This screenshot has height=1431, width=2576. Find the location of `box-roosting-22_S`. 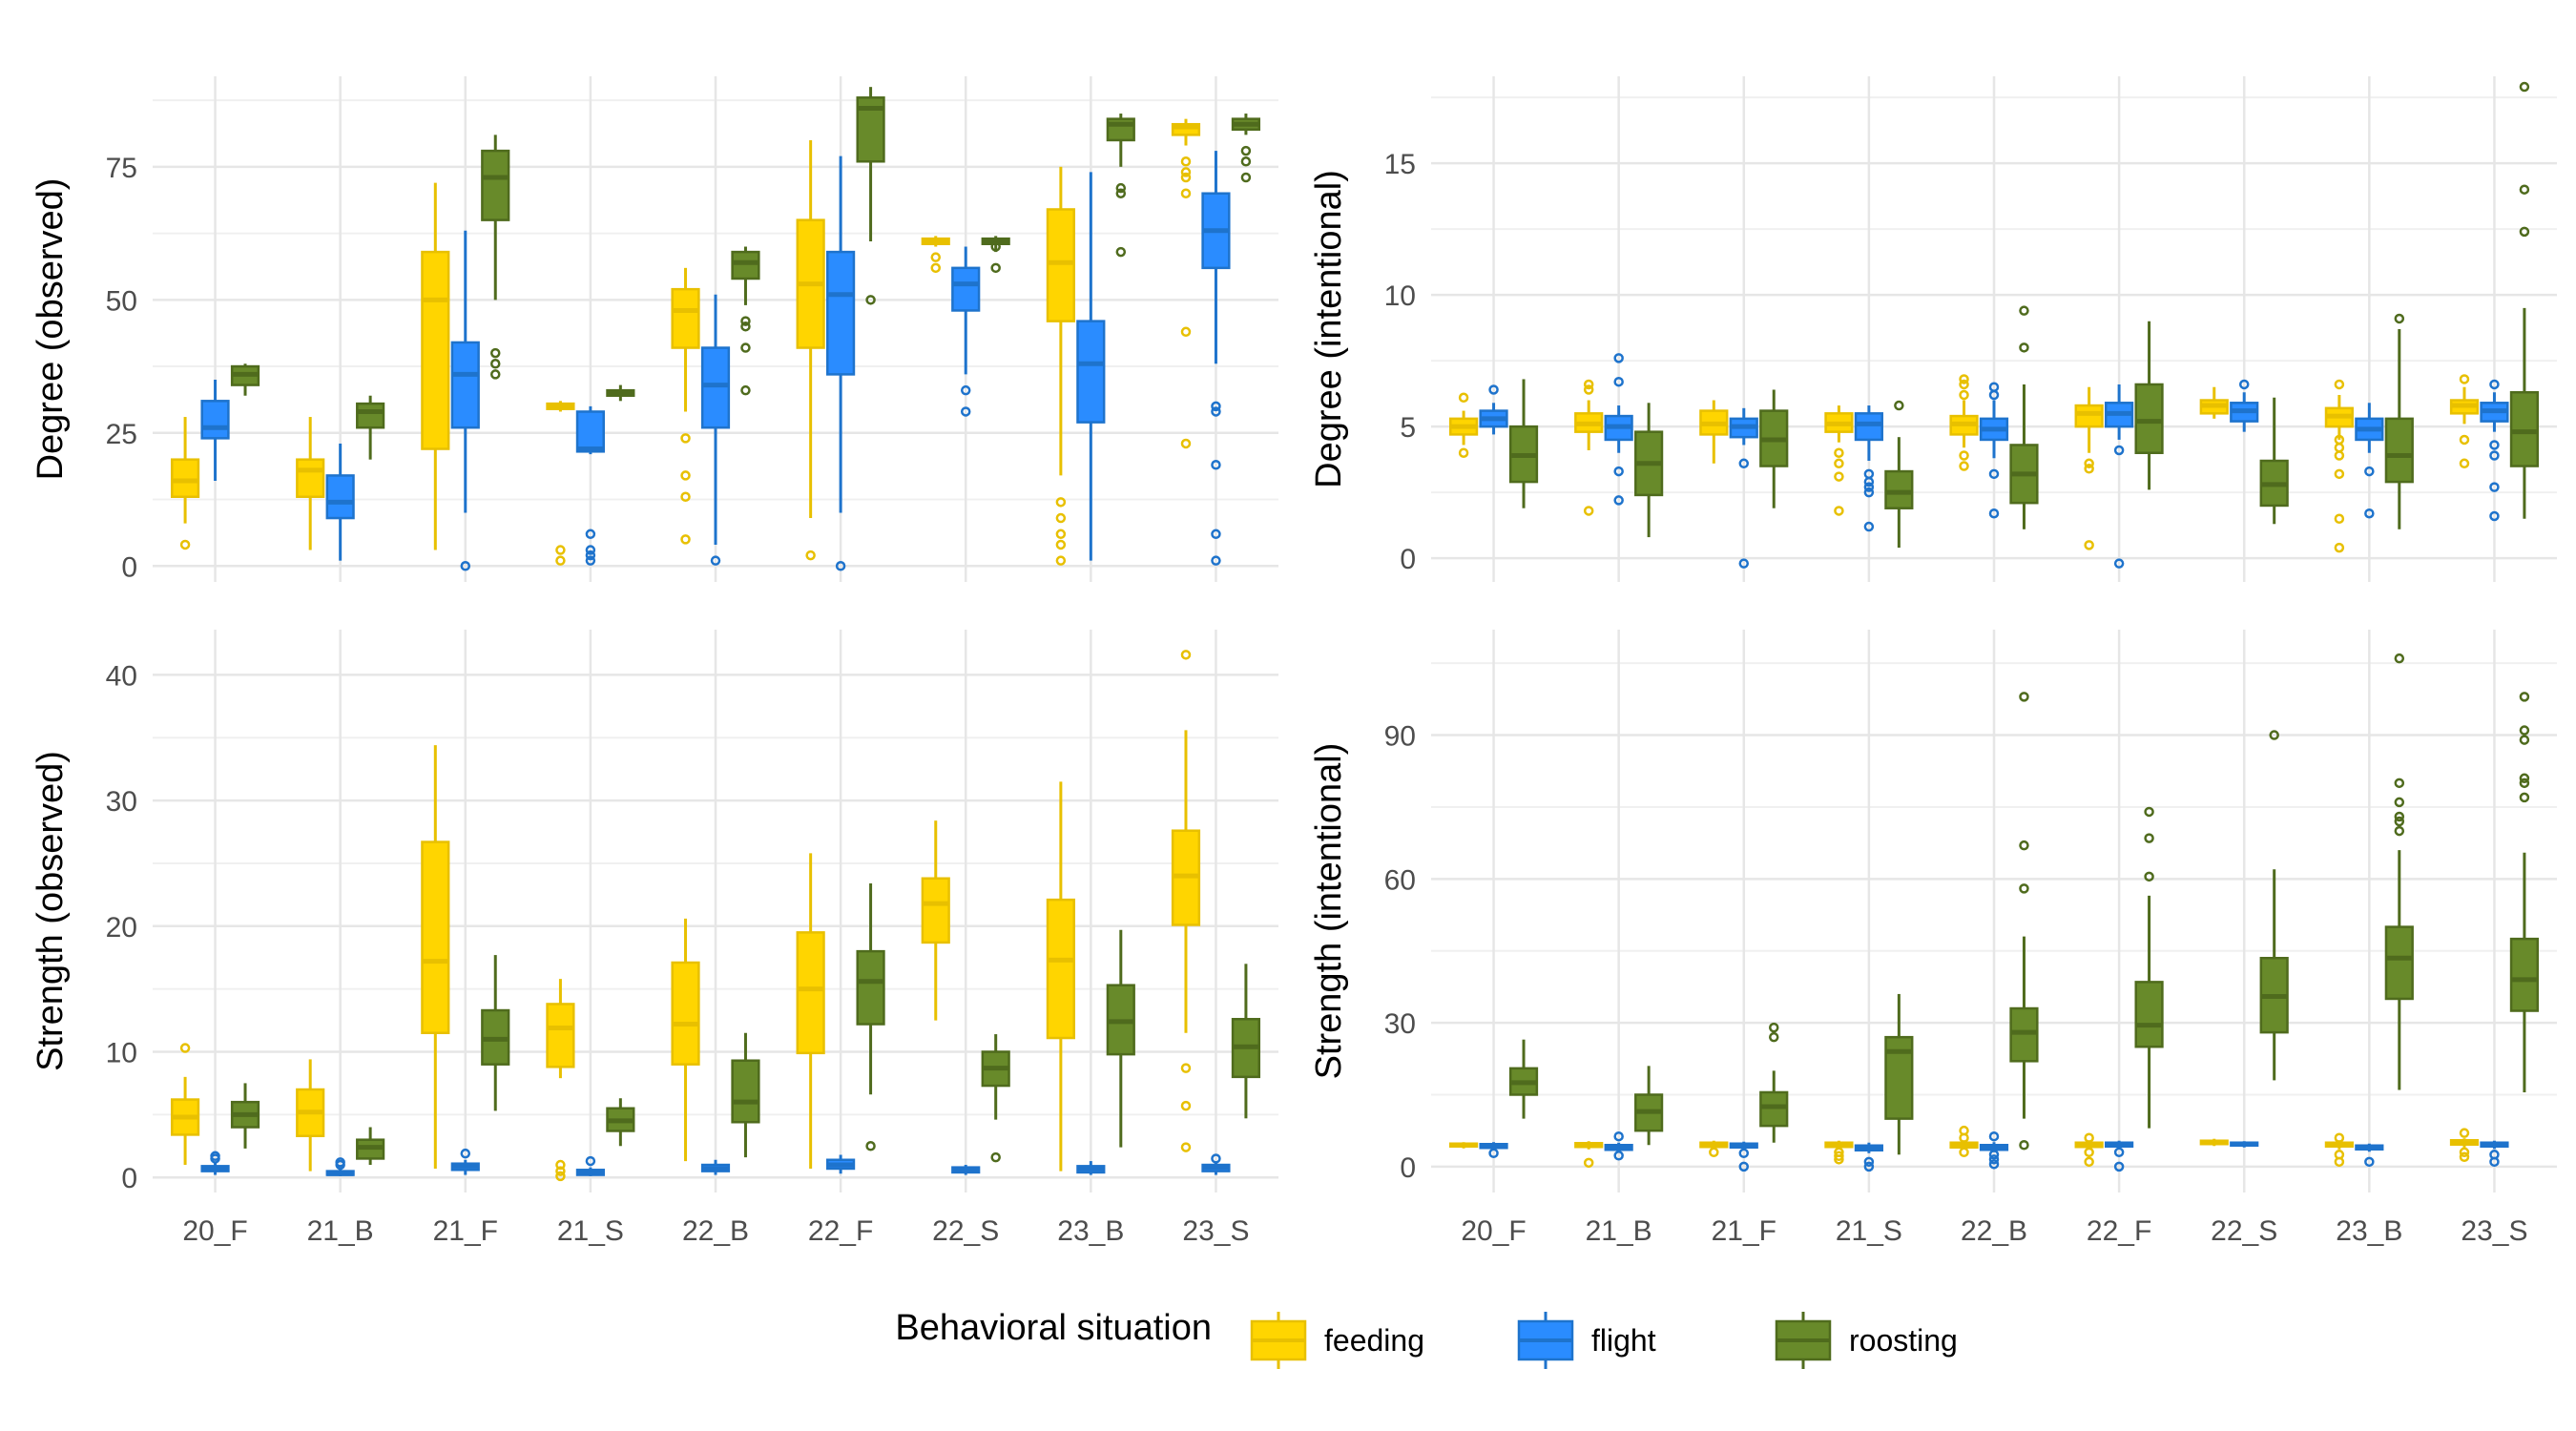

box-roosting-22_S is located at coordinates (995, 255).